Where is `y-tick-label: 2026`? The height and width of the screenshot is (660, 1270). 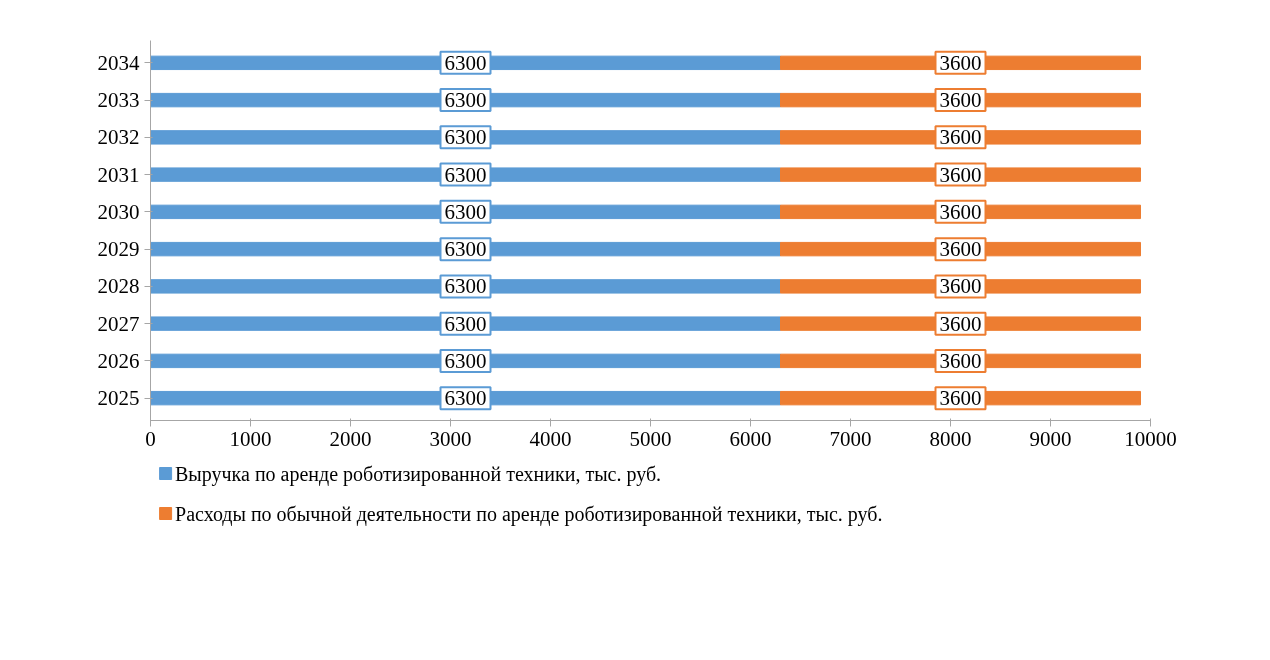
y-tick-label: 2026 is located at coordinates (118, 360).